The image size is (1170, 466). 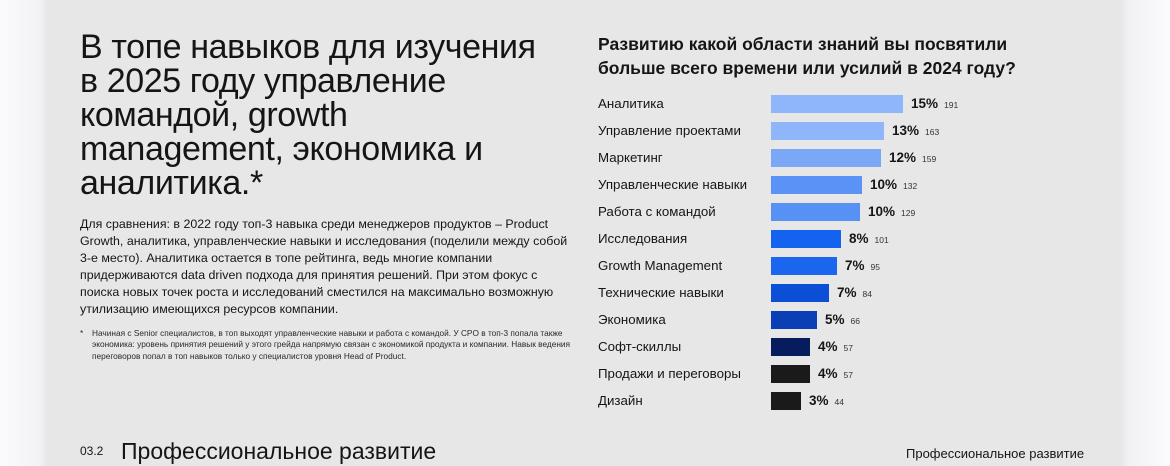 I want to click on percent-label: 12%, so click(x=903, y=157).